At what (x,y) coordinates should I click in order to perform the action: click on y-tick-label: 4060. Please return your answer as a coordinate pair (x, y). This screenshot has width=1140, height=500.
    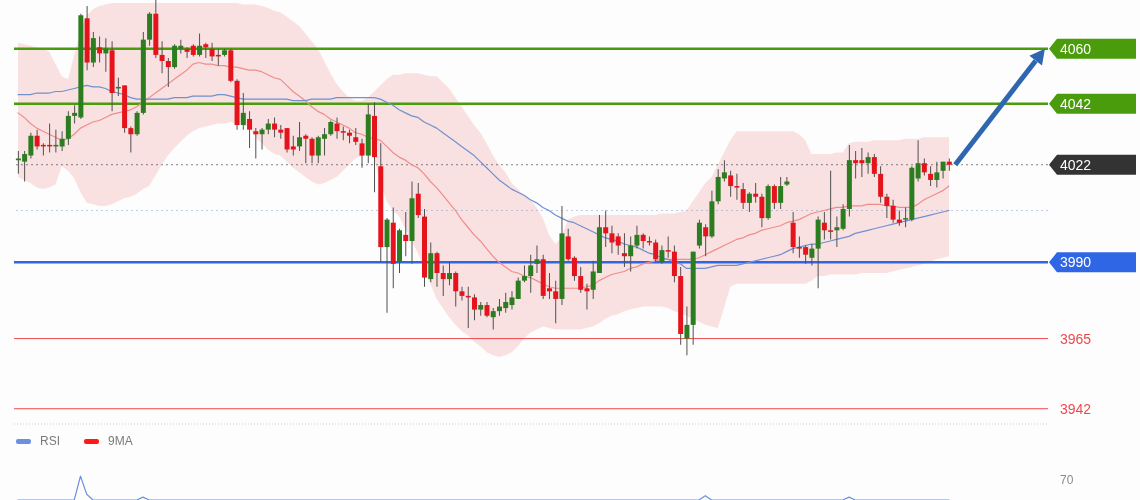
    Looking at the image, I should click on (1076, 48).